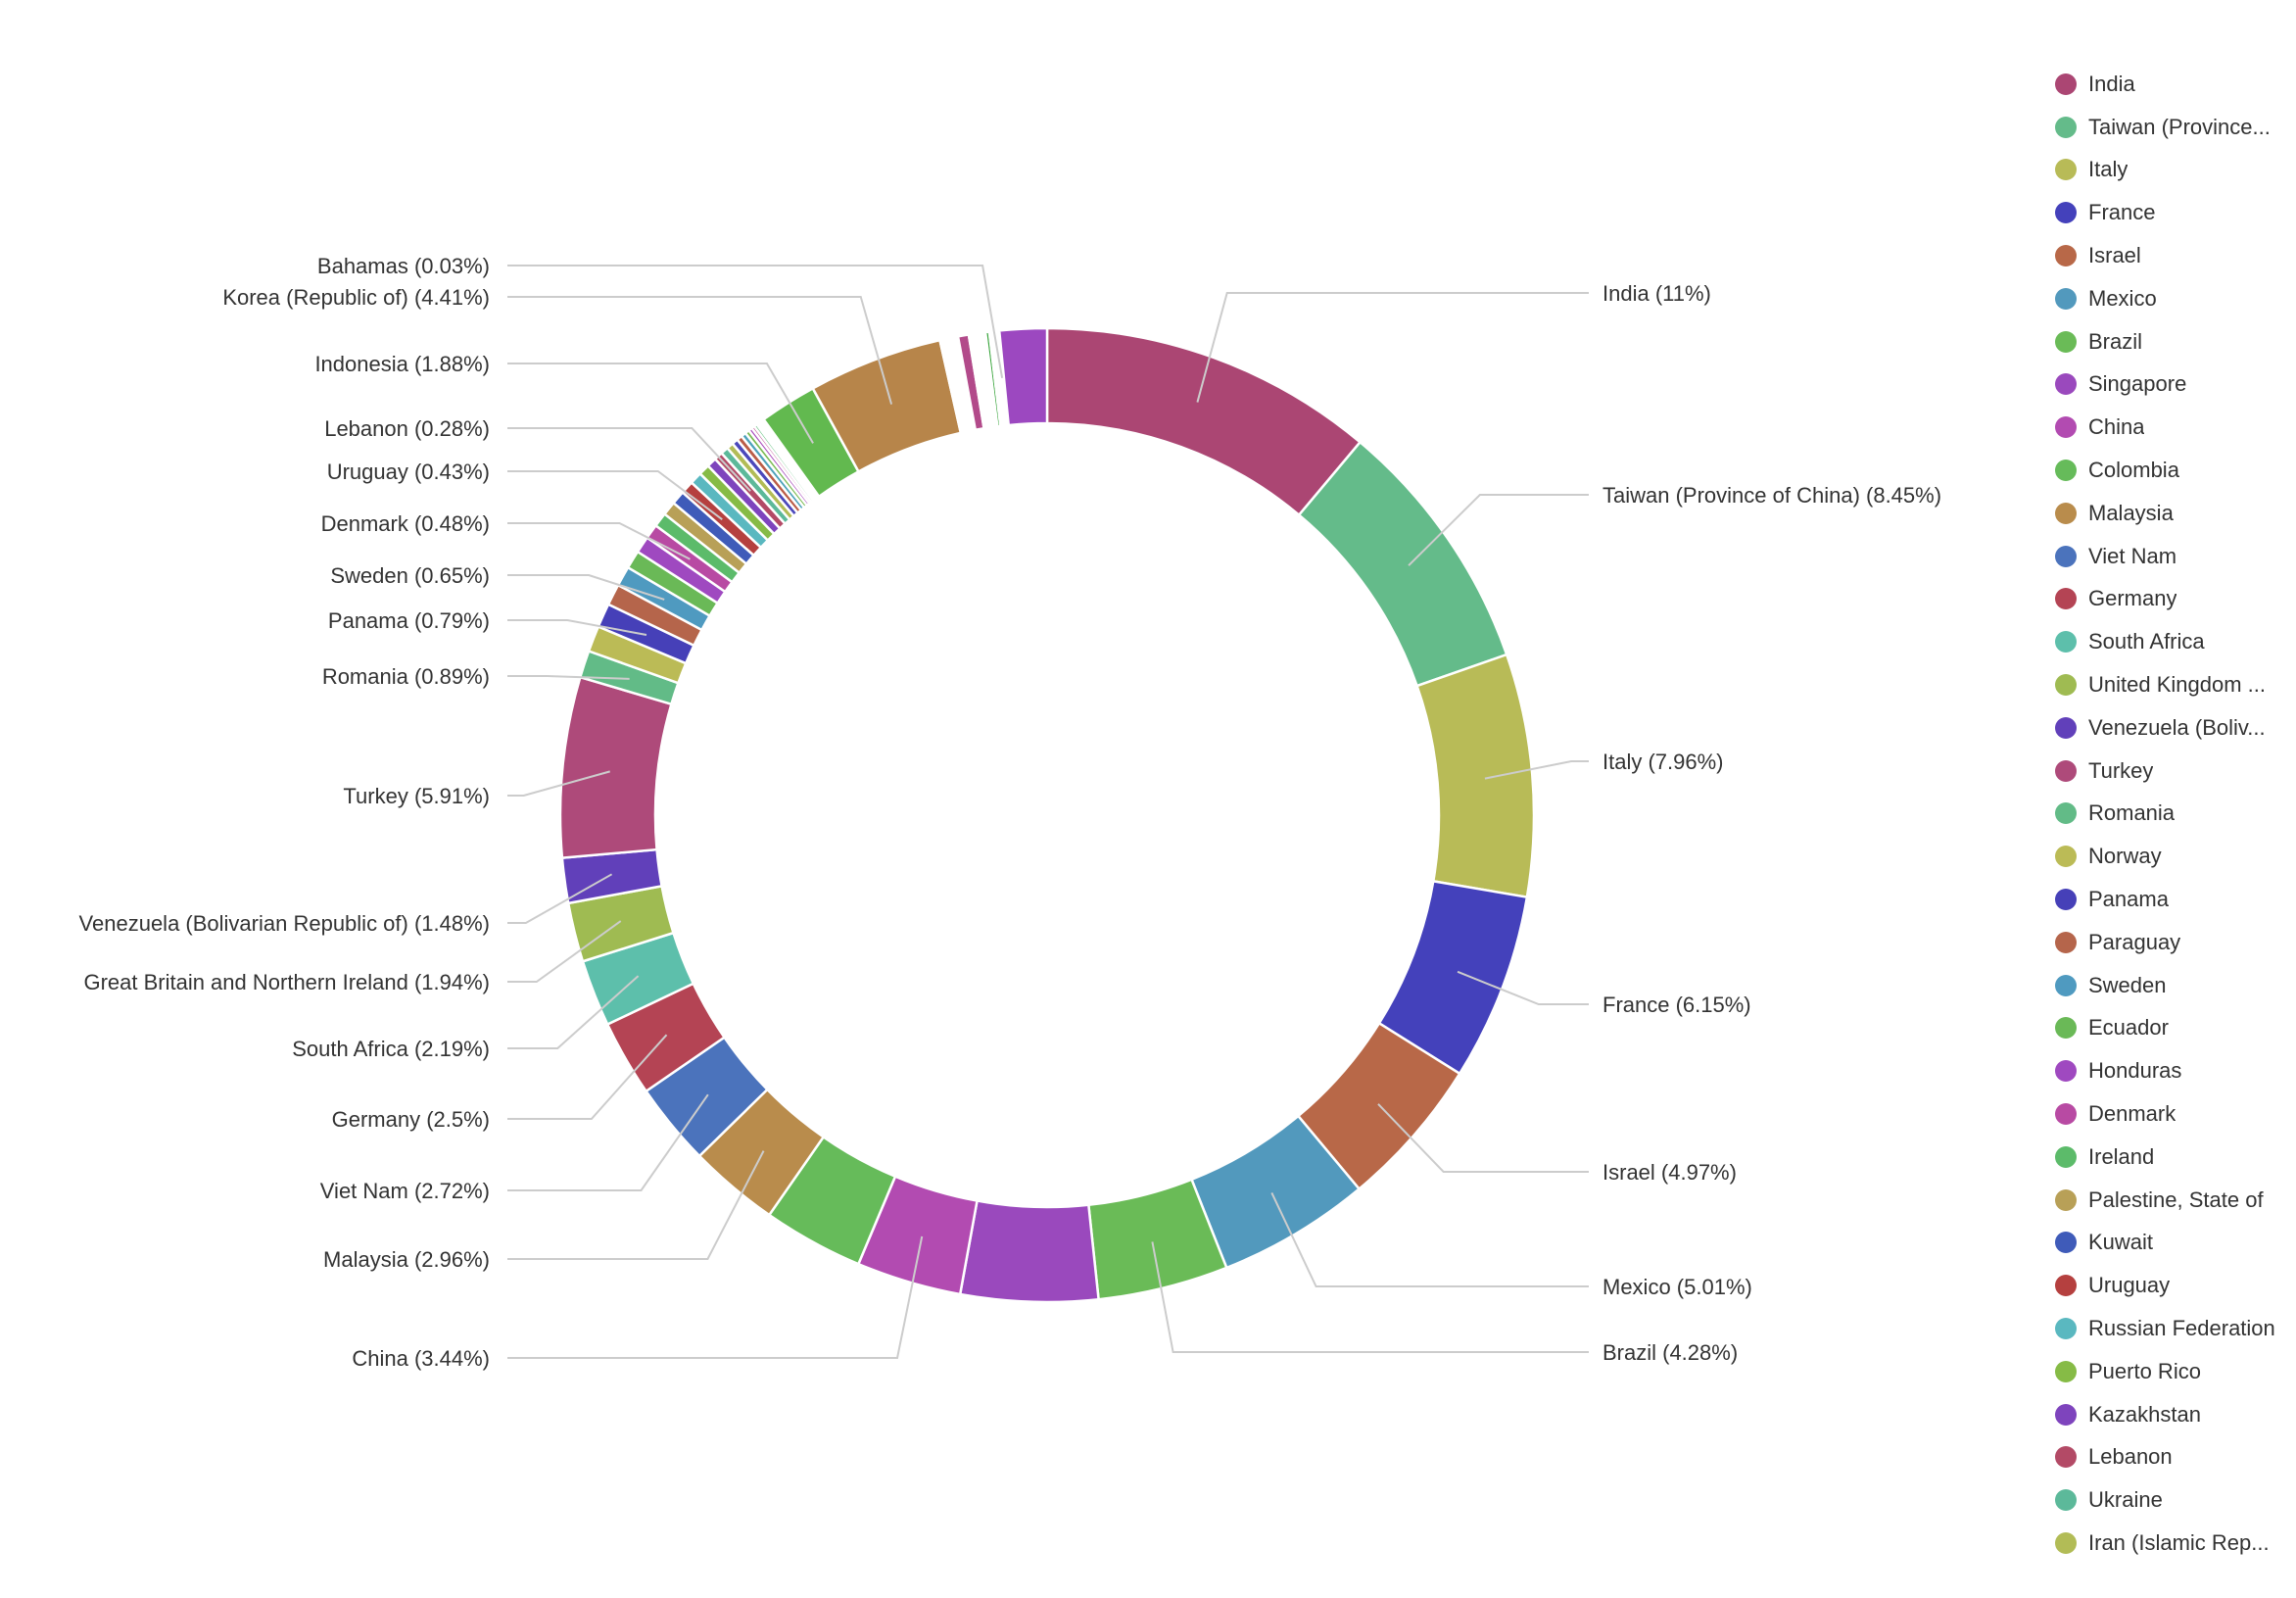 The height and width of the screenshot is (1598, 2296). Describe the element at coordinates (1370, 1297) in the screenshot. I see `leader-line-brazil` at that location.